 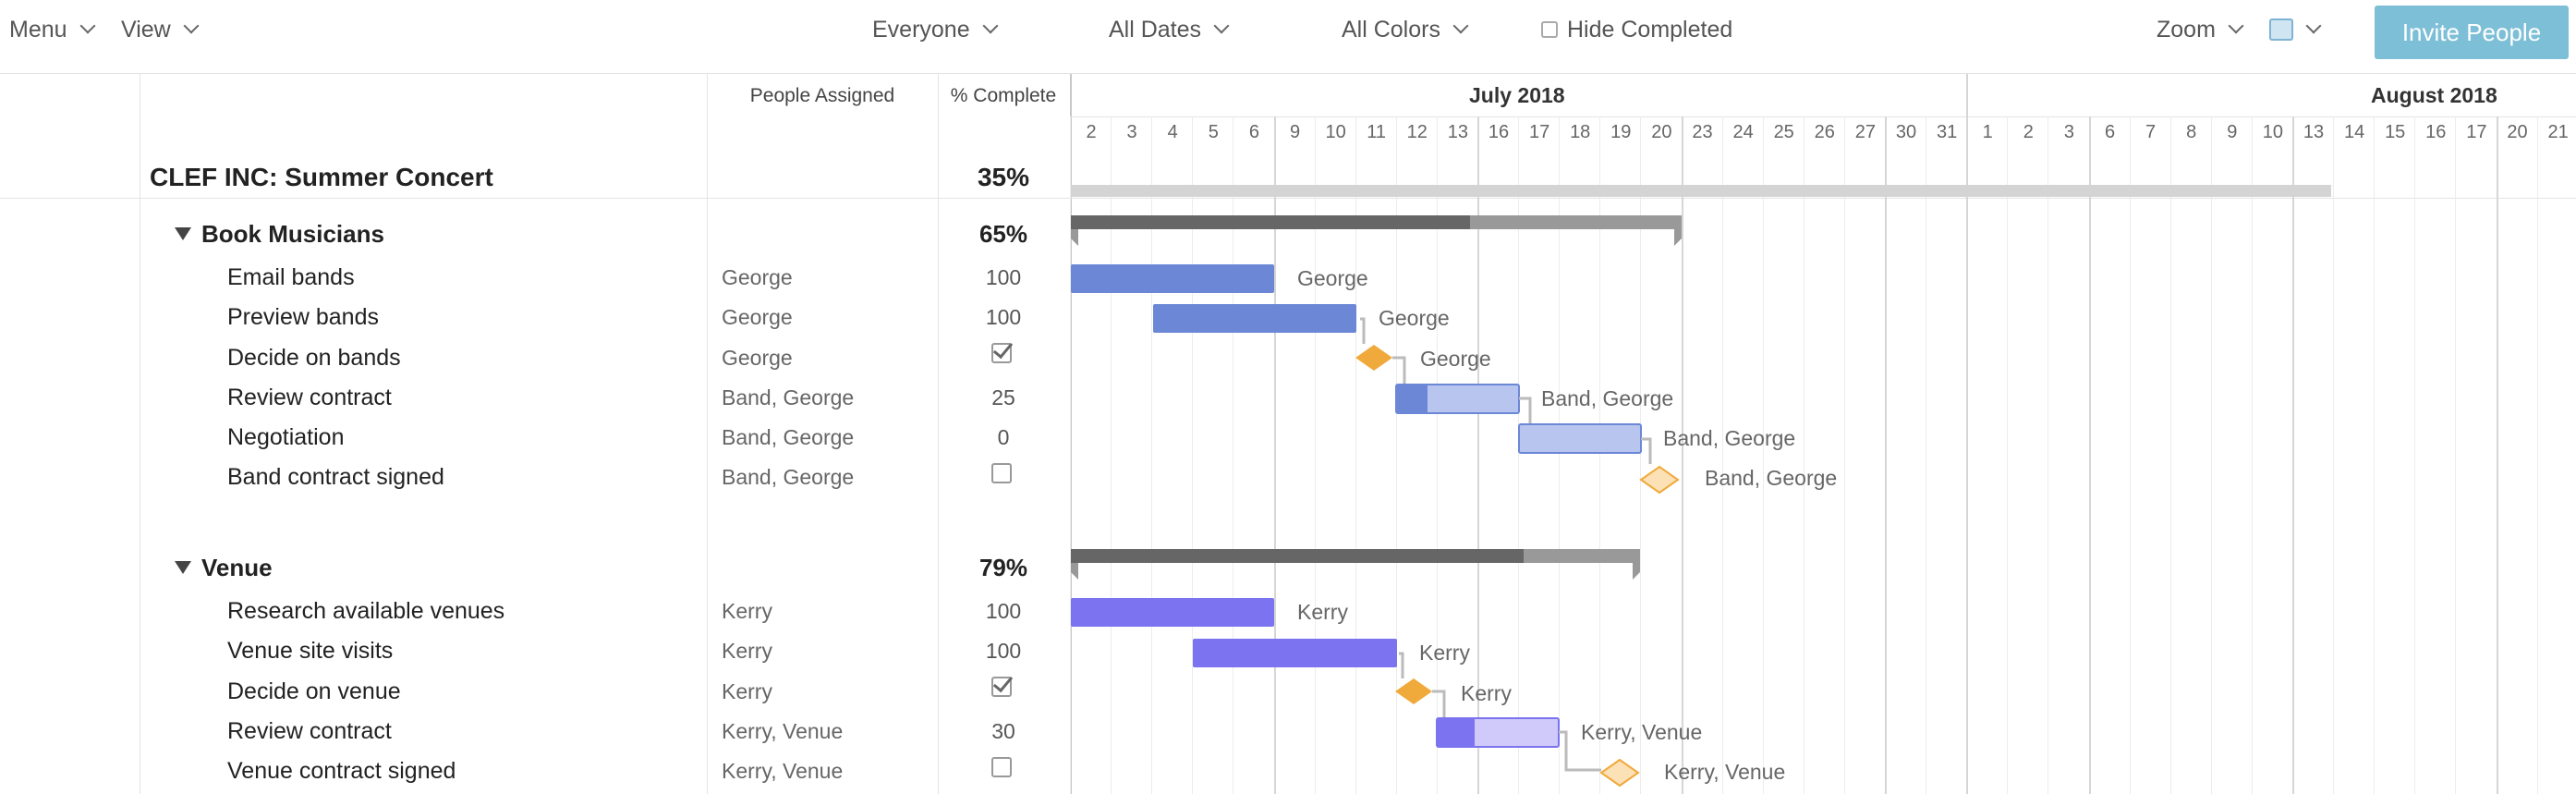 I want to click on people-column-header: People Assigned, so click(x=822, y=95).